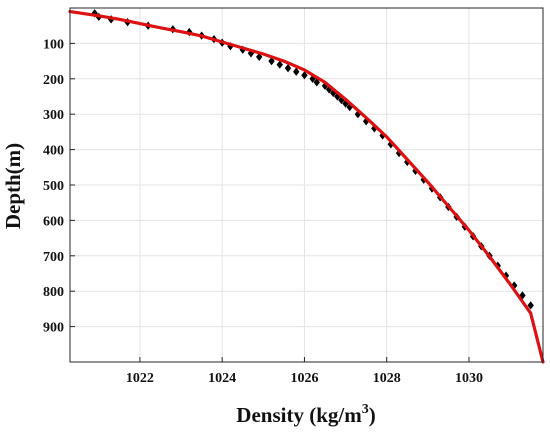 The image size is (550, 442). I want to click on x-tick-label: 1024, so click(222, 378).